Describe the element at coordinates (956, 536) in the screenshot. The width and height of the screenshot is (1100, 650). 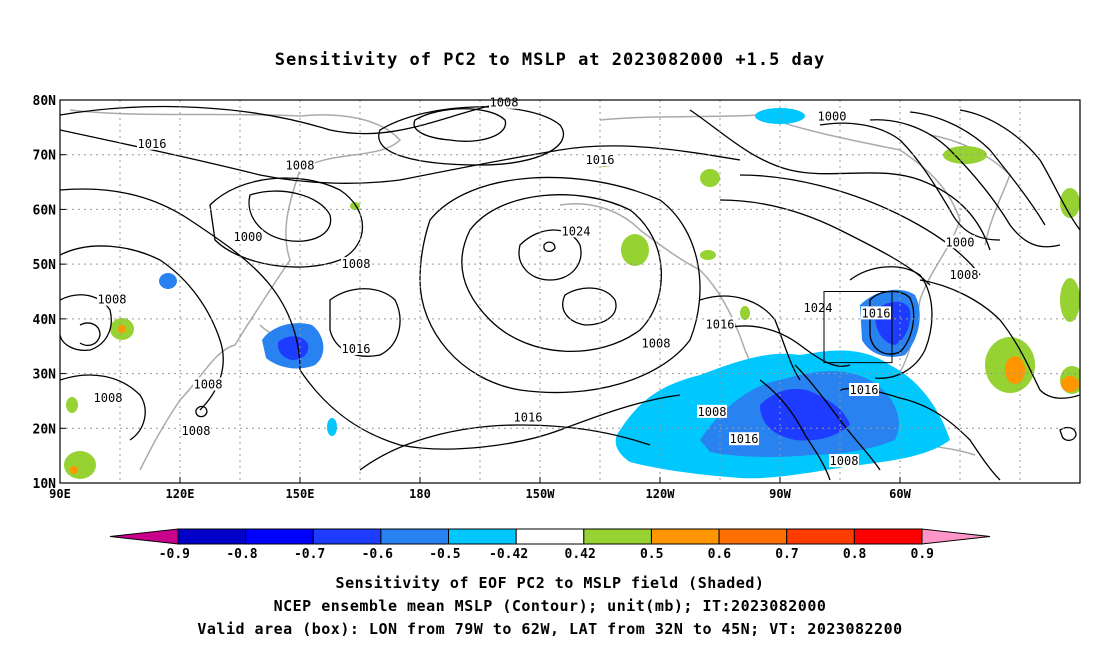
I see `colorbar-high-end` at that location.